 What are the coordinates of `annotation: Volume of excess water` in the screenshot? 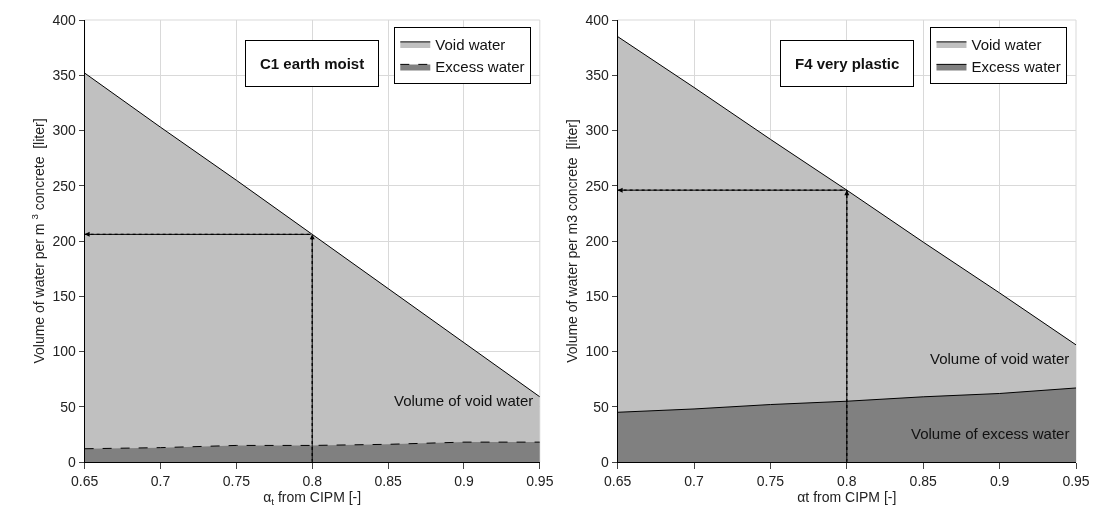 It's located at (990, 433).